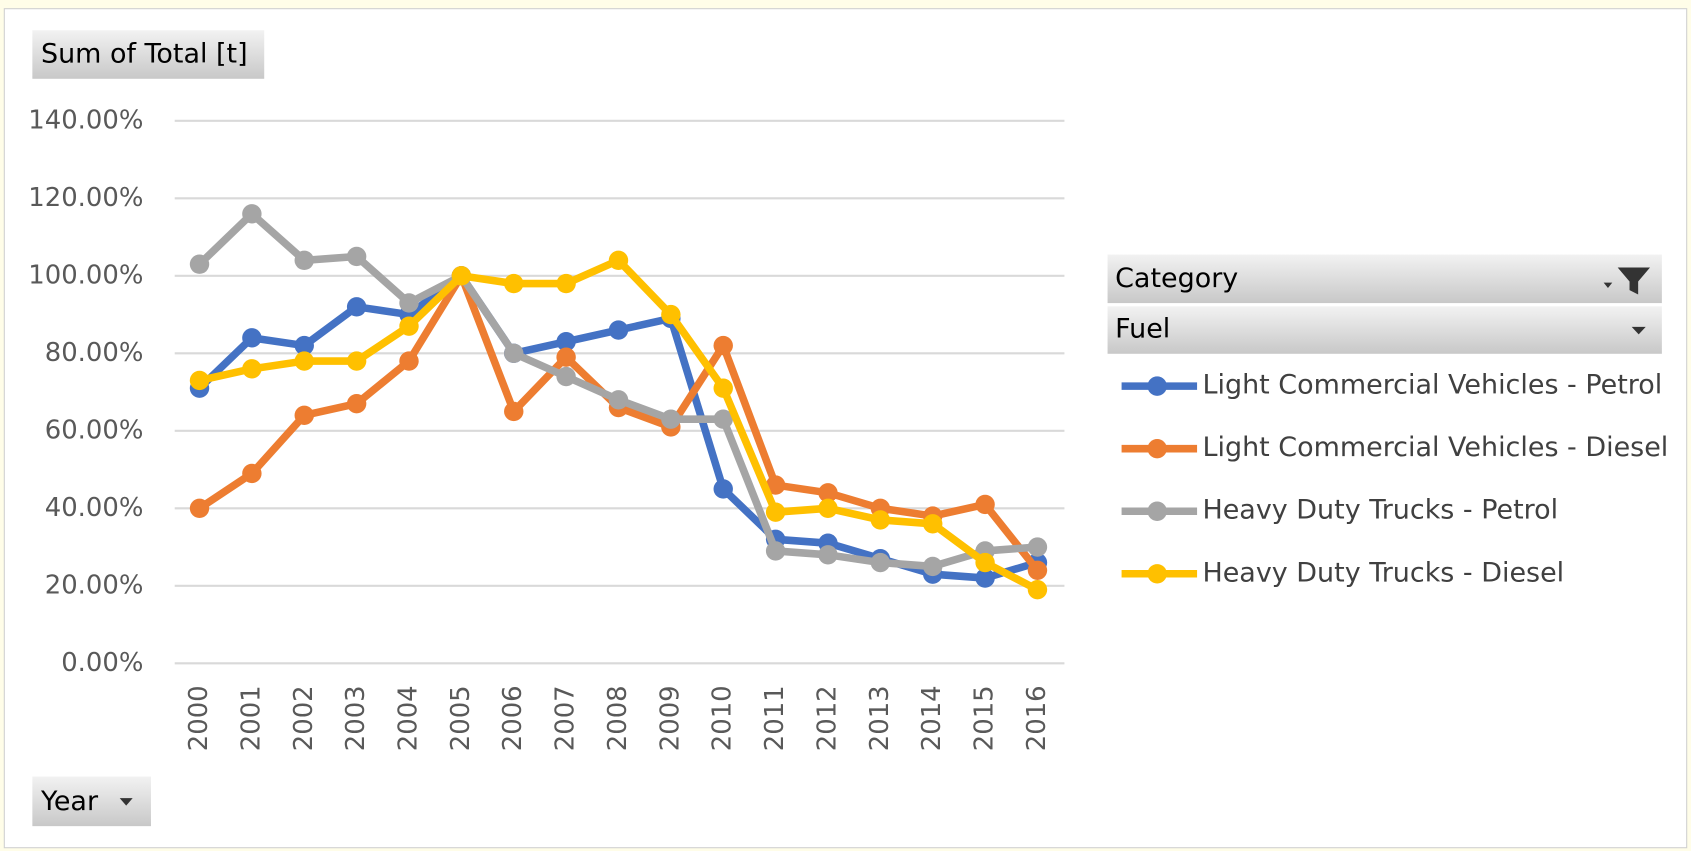  Describe the element at coordinates (566, 718) in the screenshot. I see `x-tick-label: 2007` at that location.